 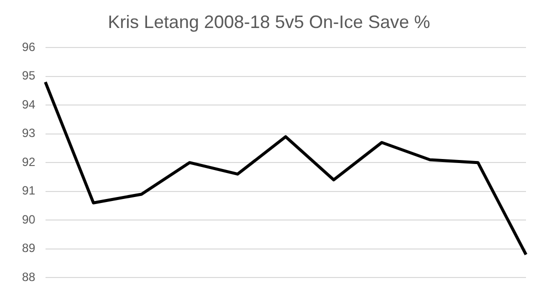 What do you see at coordinates (29, 161) in the screenshot?
I see `y-tick-label: 92` at bounding box center [29, 161].